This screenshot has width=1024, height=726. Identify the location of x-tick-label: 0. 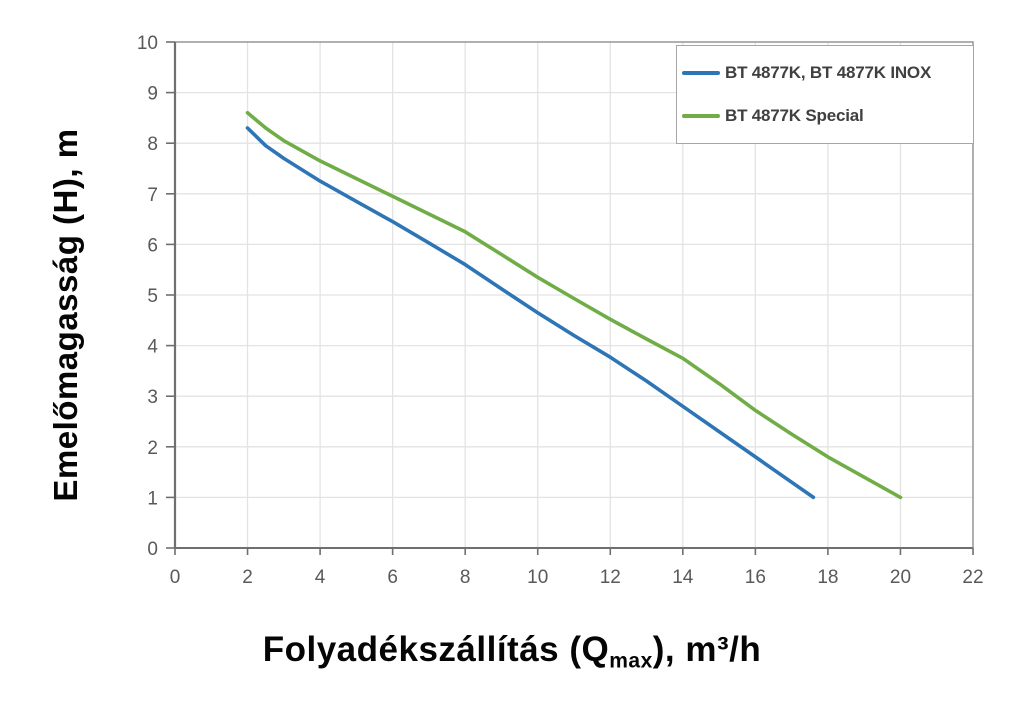
(175, 577).